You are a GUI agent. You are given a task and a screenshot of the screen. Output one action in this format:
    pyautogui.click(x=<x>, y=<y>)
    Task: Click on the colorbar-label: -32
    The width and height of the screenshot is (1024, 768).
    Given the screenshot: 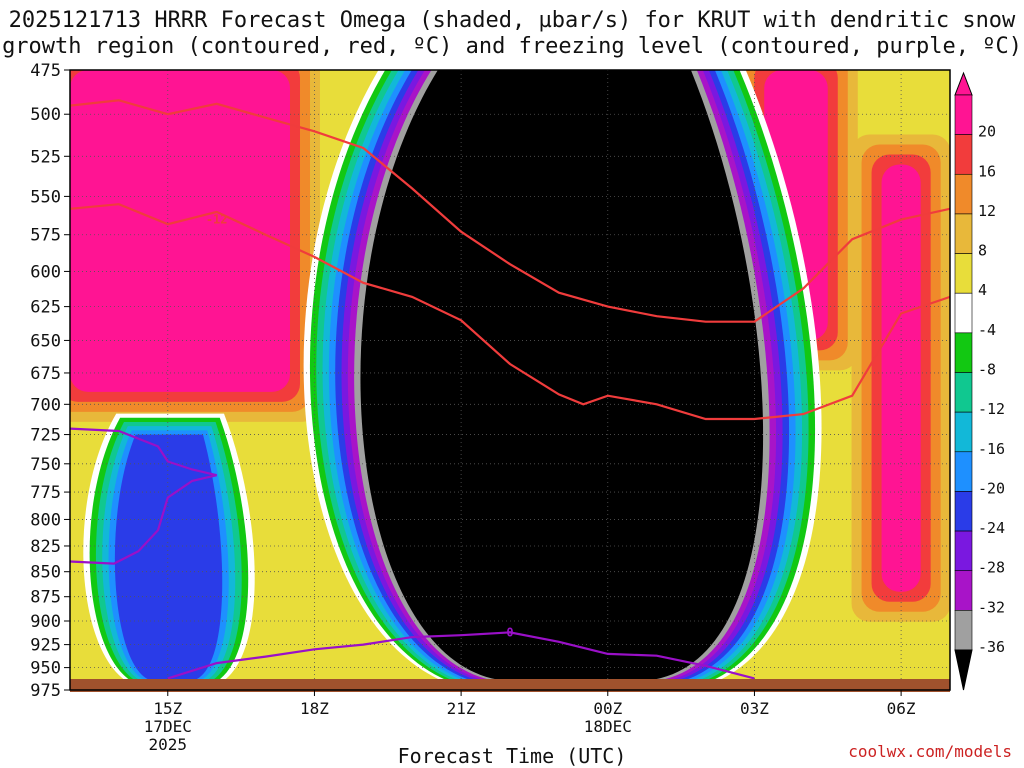 What is the action you would take?
    pyautogui.click(x=991, y=607)
    